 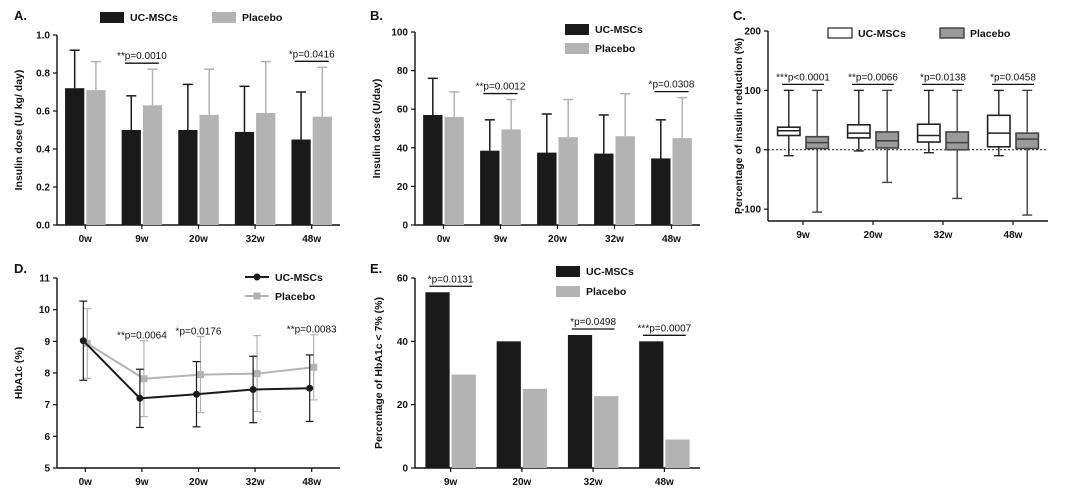 What do you see at coordinates (739, 15) in the screenshot?
I see `panel-label: C.` at bounding box center [739, 15].